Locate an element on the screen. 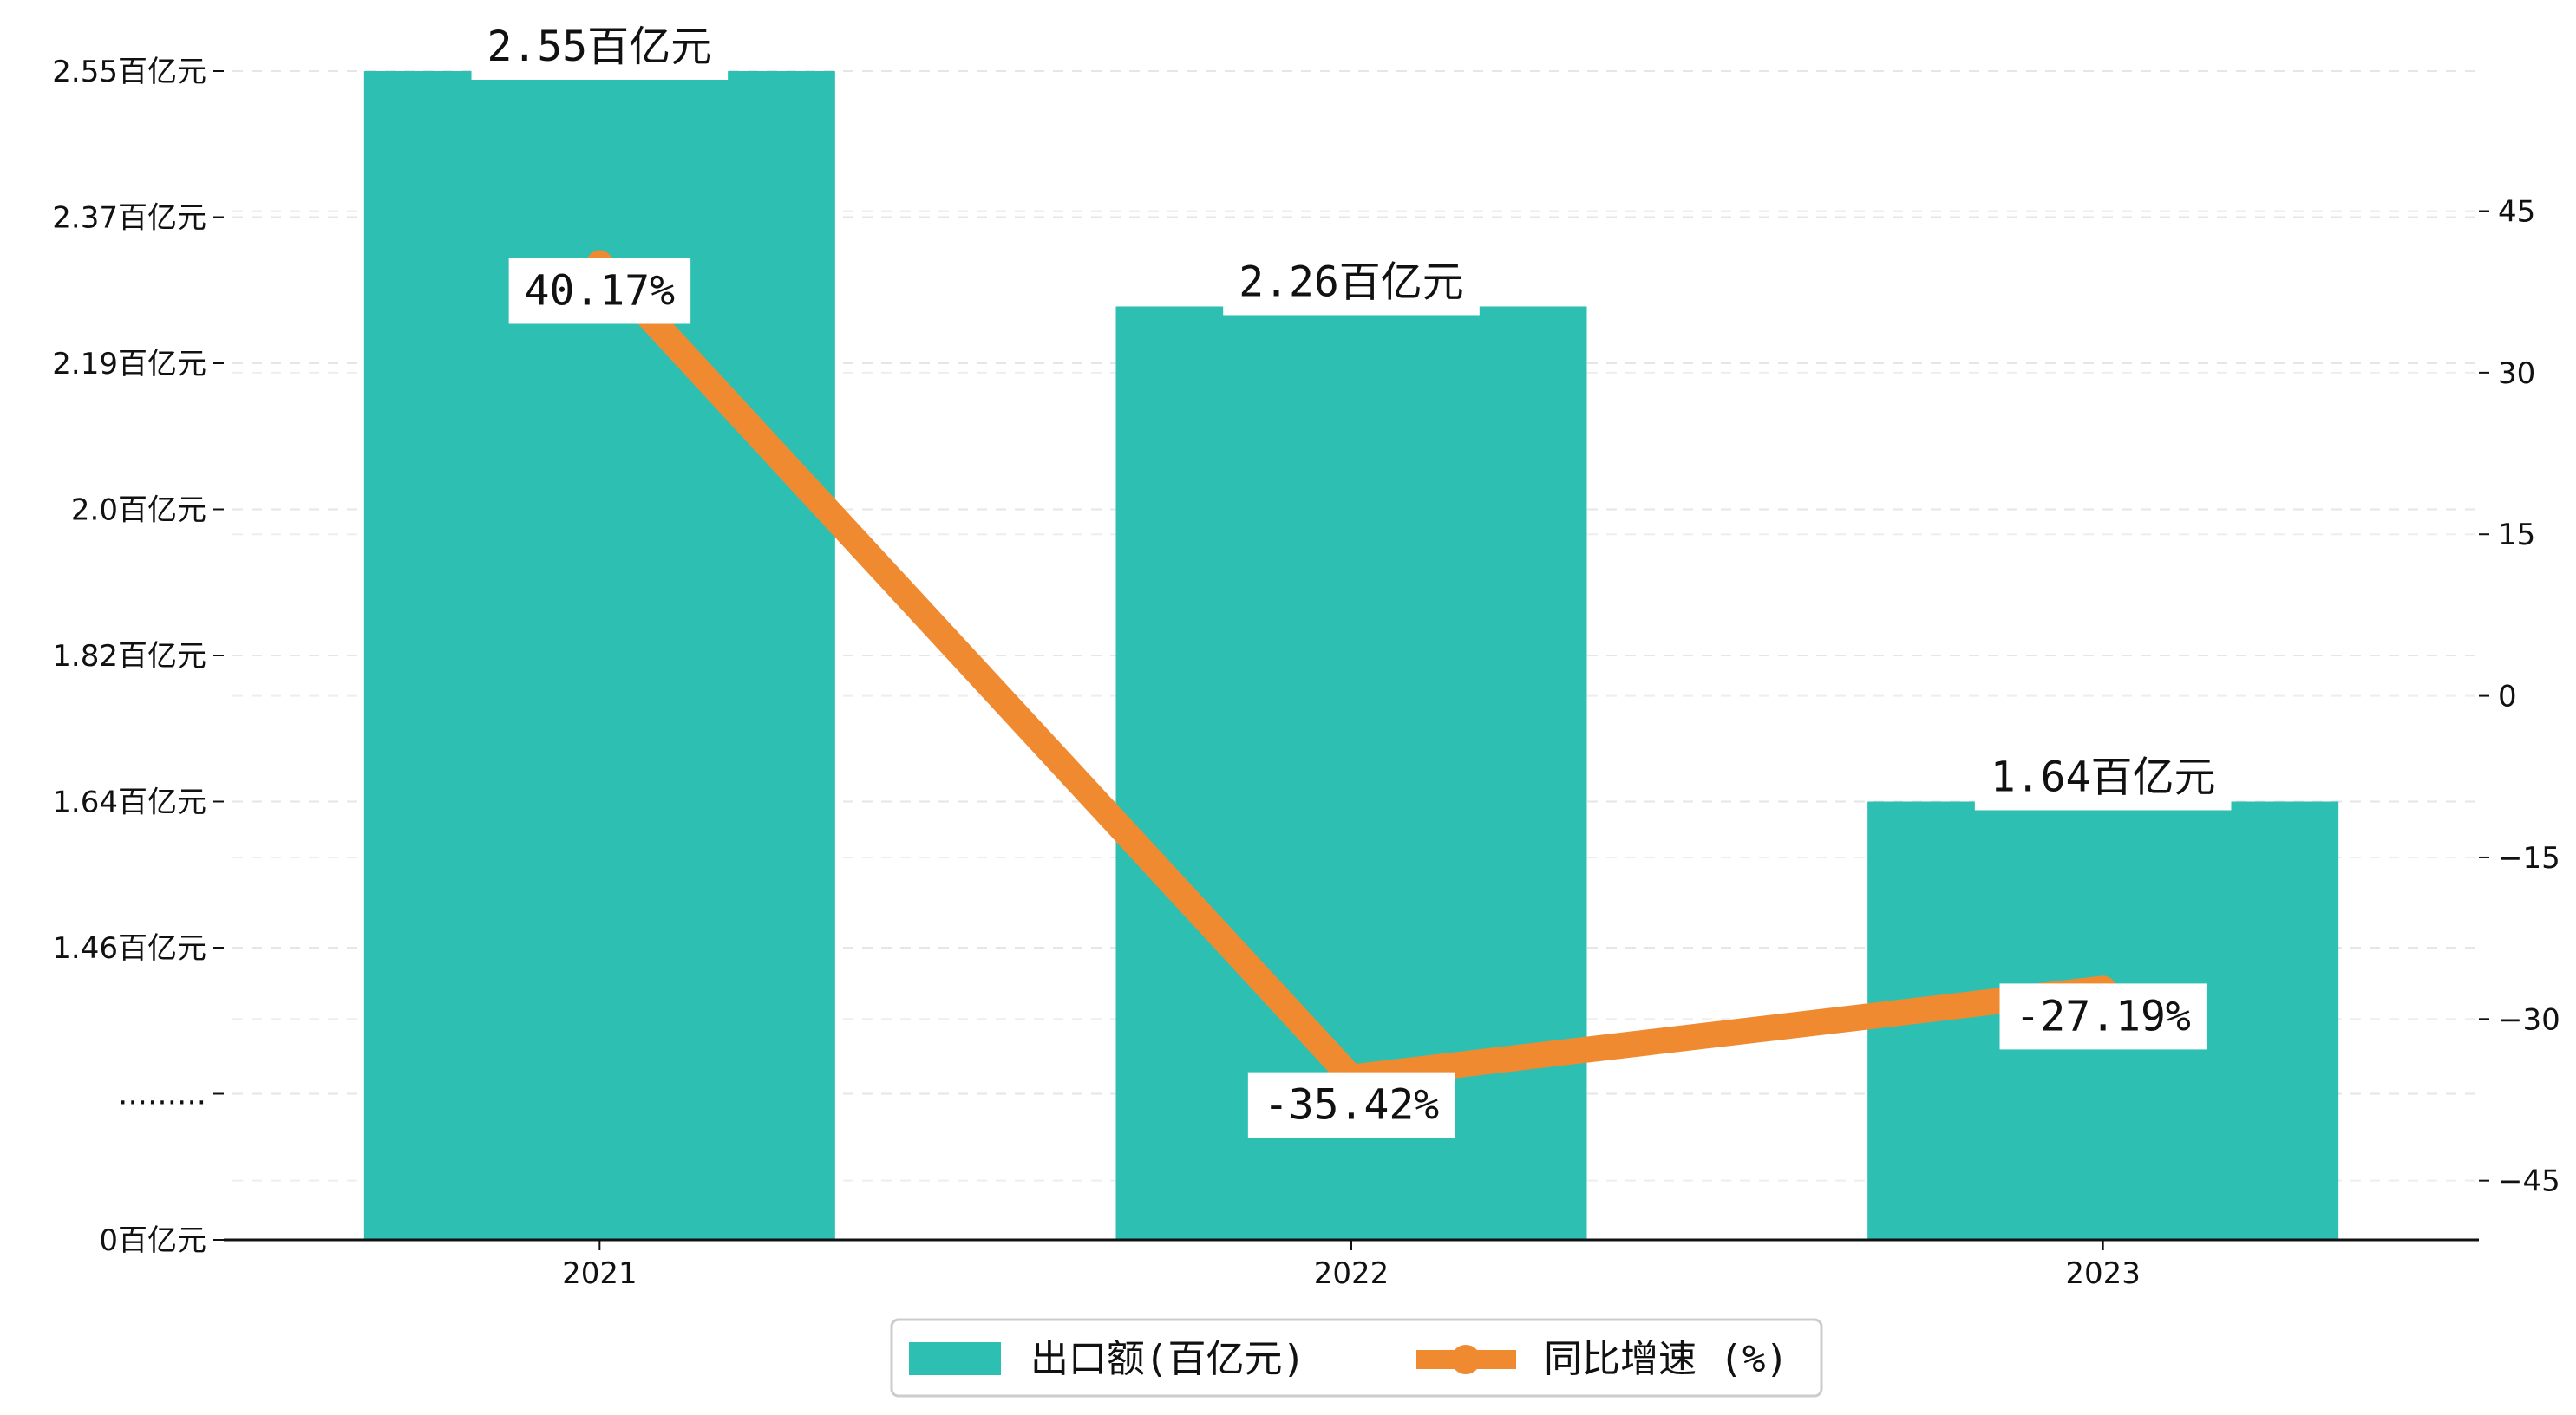  line-value-label-text: -27.19% is located at coordinates (2103, 1016).